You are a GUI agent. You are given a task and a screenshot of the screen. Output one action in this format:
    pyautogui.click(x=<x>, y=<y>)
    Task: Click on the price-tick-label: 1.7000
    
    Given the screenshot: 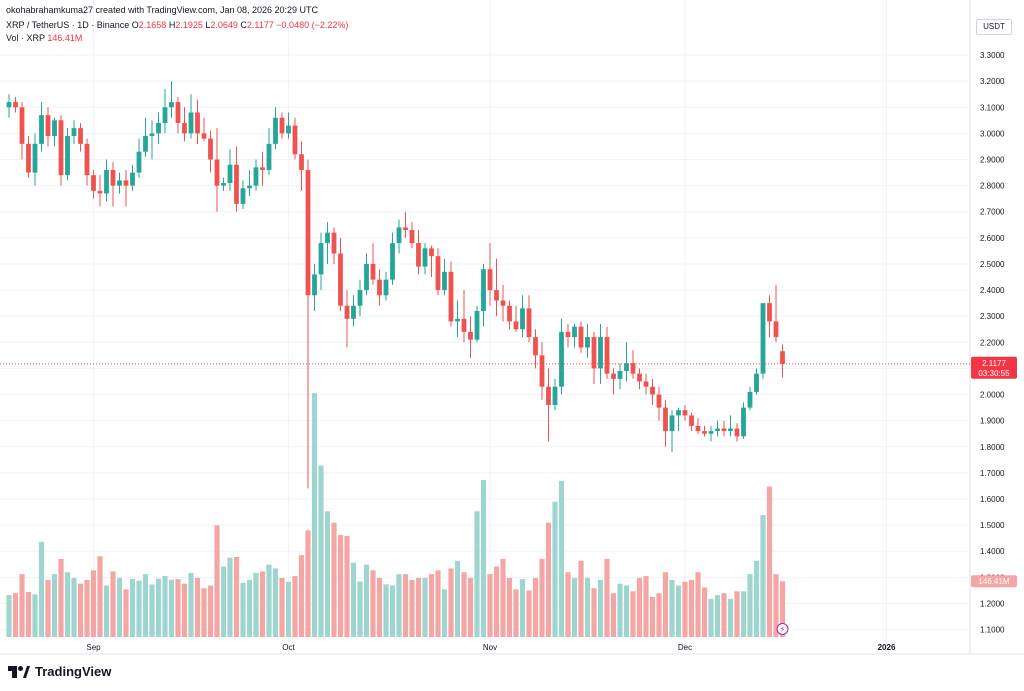 What is the action you would take?
    pyautogui.click(x=992, y=473)
    